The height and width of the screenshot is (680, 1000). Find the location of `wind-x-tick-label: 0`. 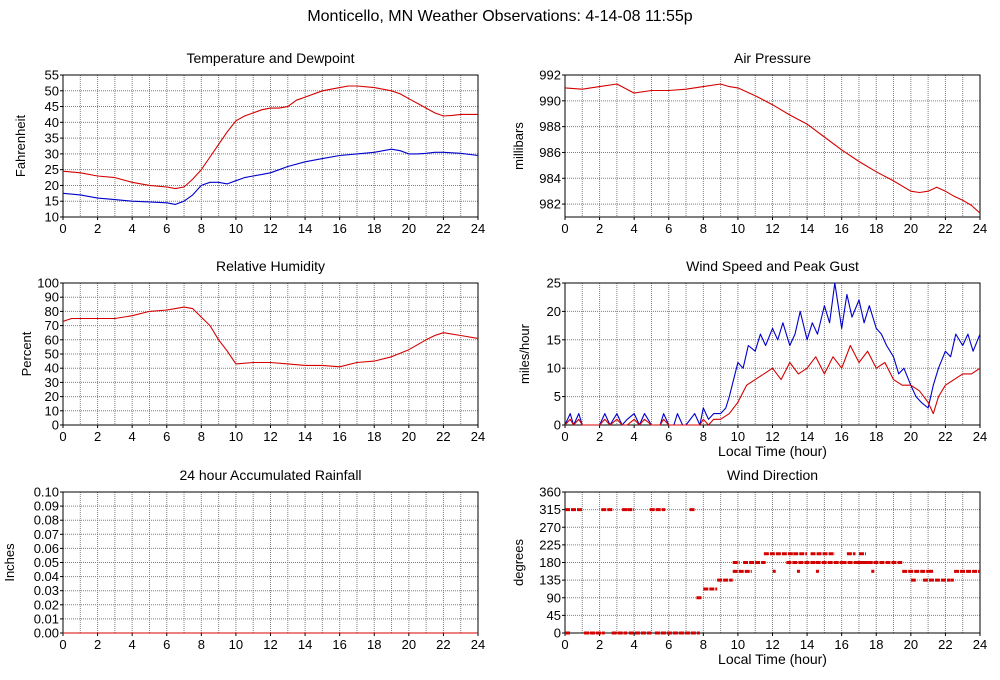

wind-x-tick-label: 0 is located at coordinates (564, 436).